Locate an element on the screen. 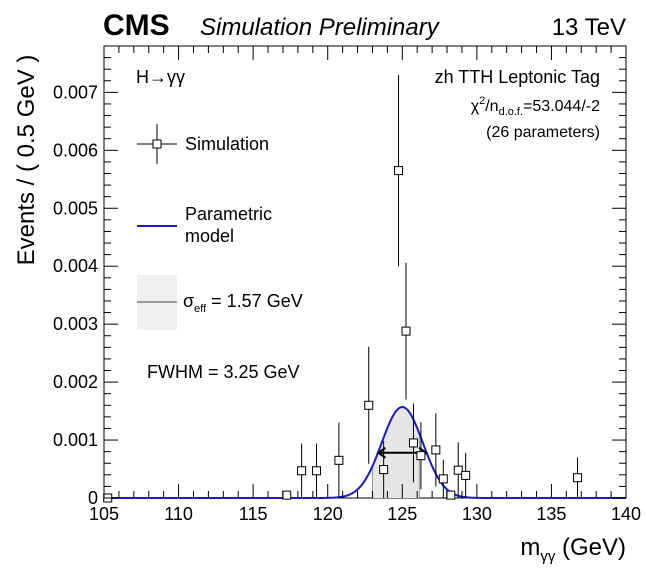  y-tick-label: 0.006 is located at coordinates (75, 150).